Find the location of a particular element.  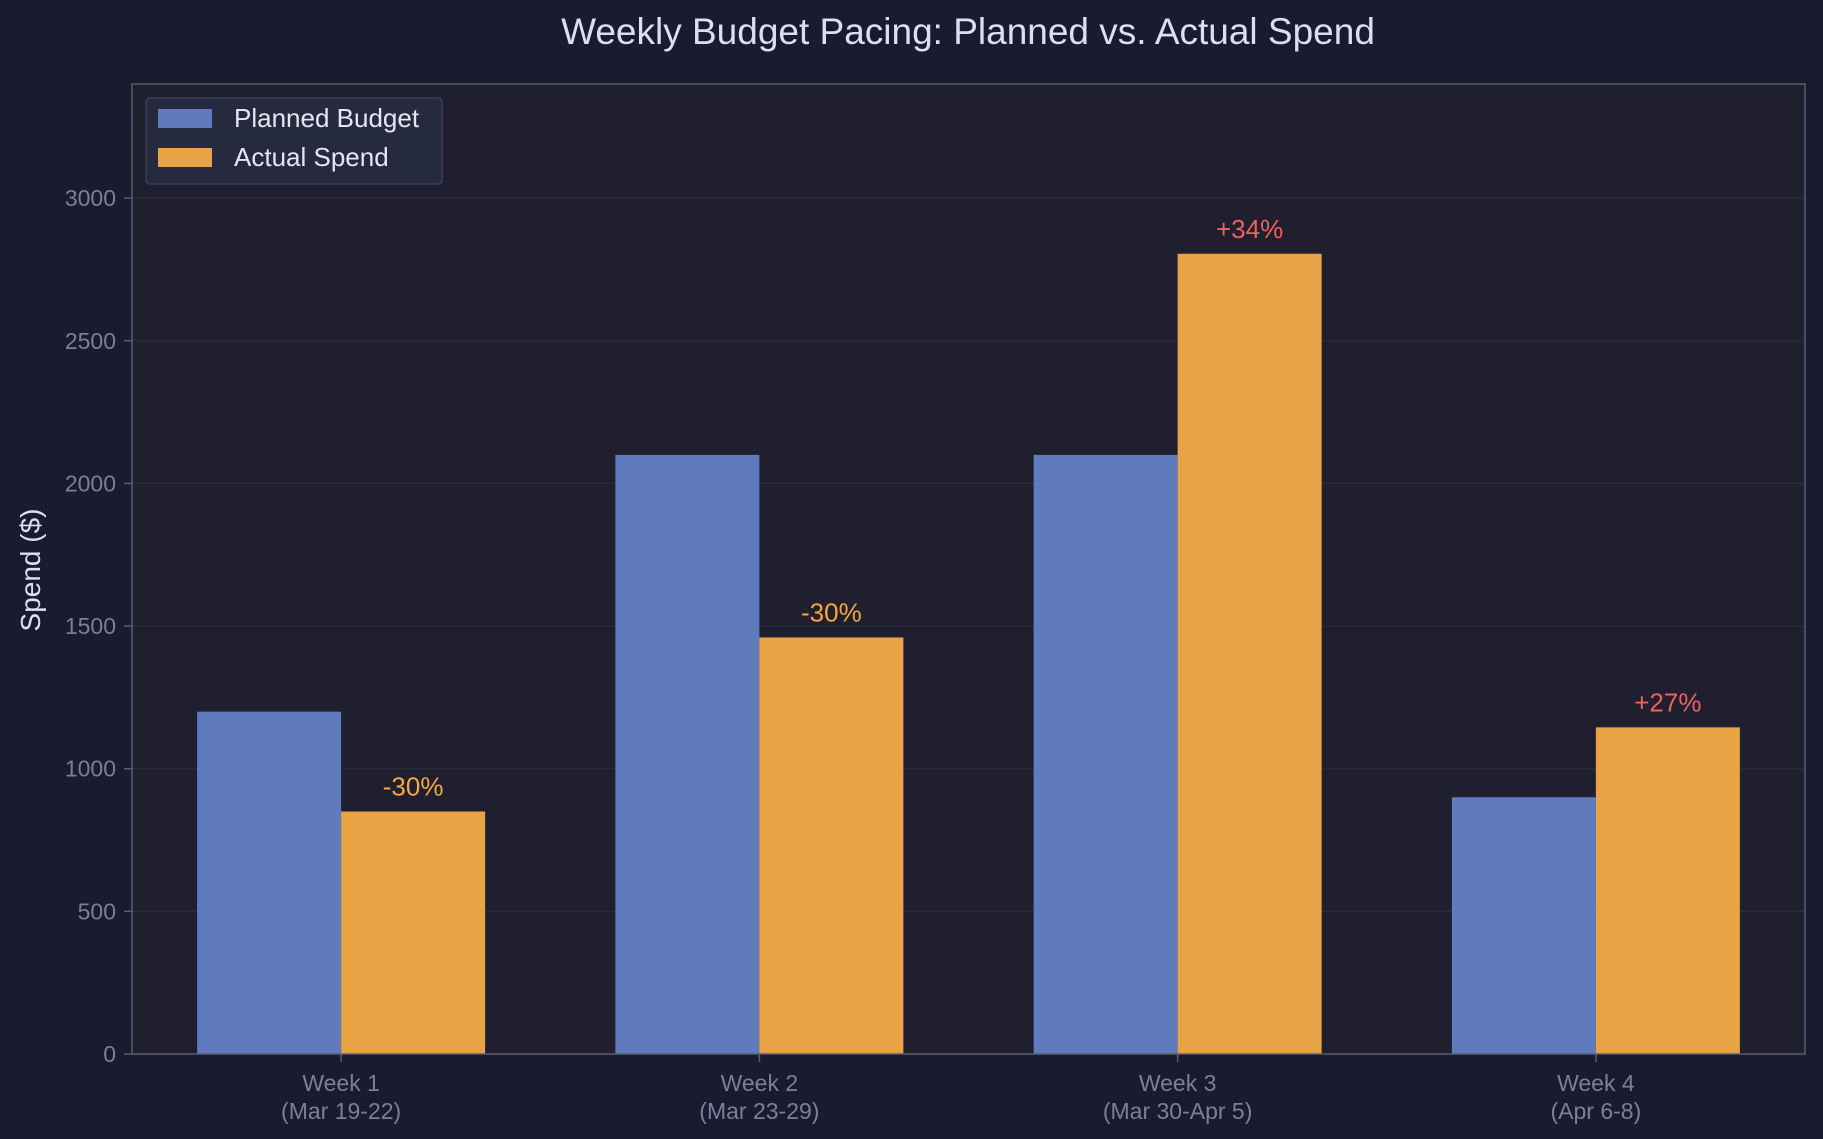

x-tick-label: (Mar 23-29) is located at coordinates (759, 1111).